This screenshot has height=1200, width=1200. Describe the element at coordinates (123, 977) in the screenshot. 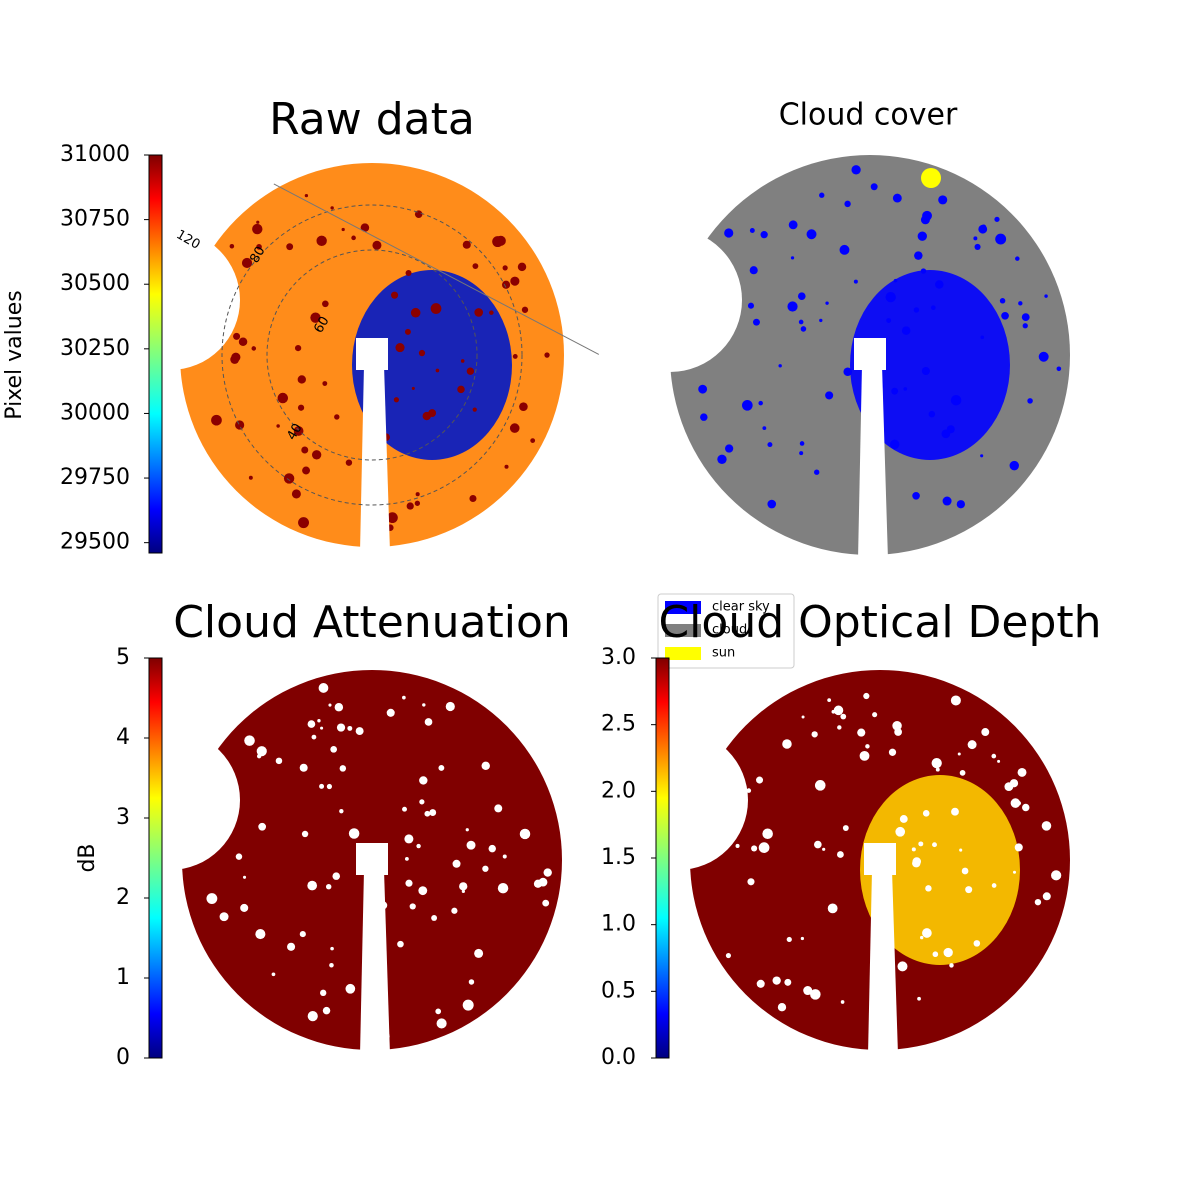

I see `colorbar-tick-label: 1` at that location.